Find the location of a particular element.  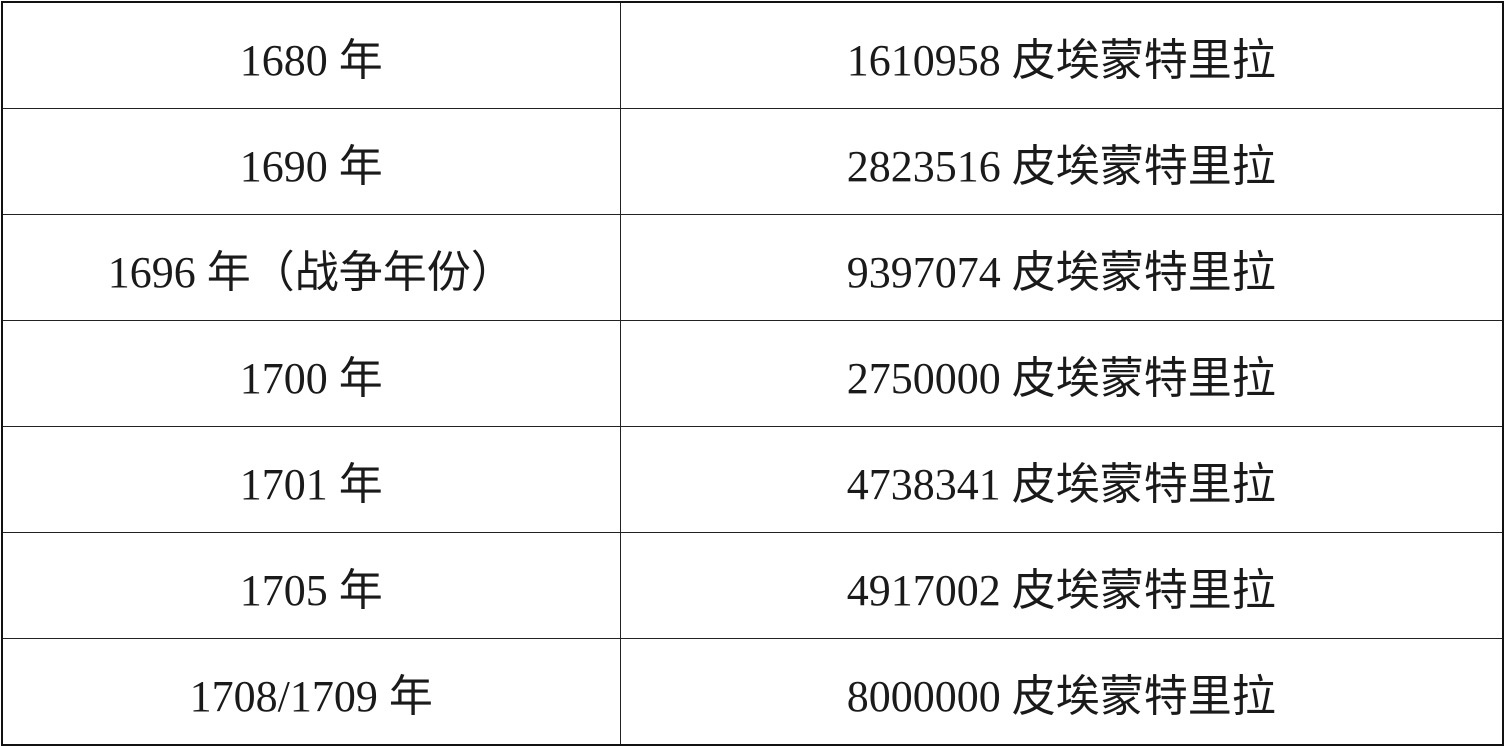

amount-cell: 2750000 皮埃蒙特里拉 is located at coordinates (1061, 373).